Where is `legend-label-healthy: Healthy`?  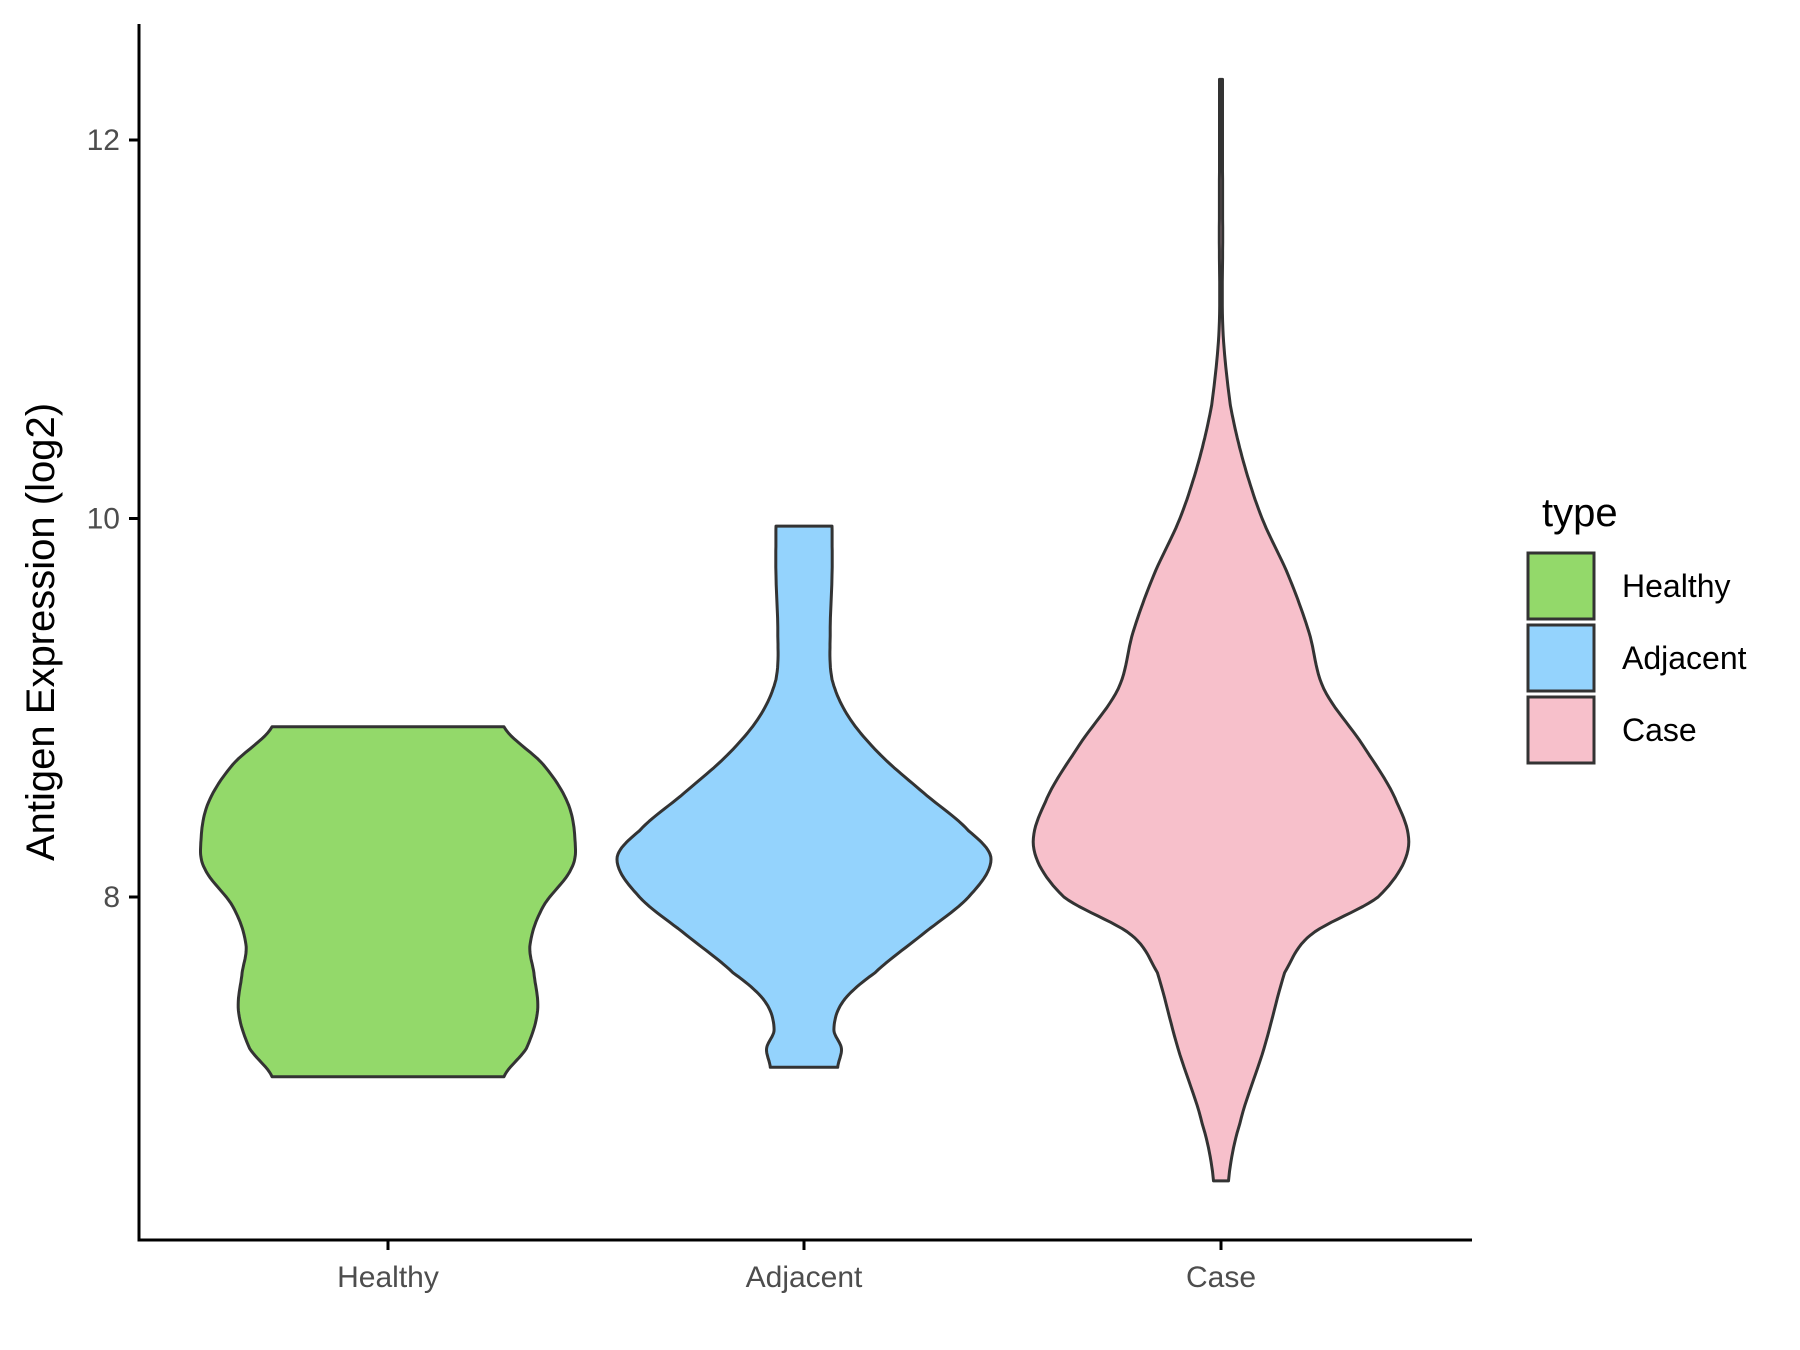 legend-label-healthy: Healthy is located at coordinates (1676, 586).